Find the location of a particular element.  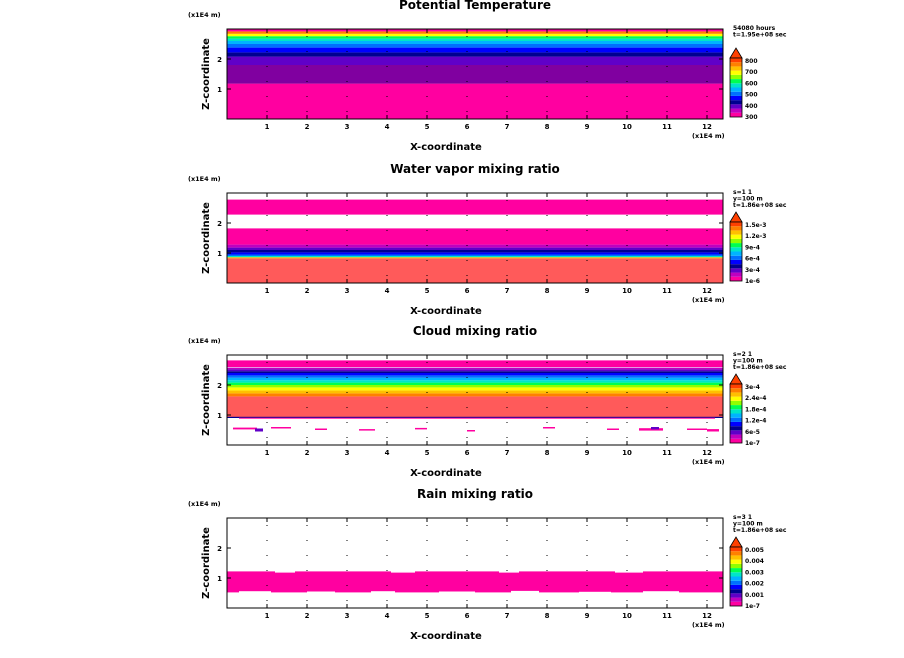

grid-dots is located at coordinates (487, 238).